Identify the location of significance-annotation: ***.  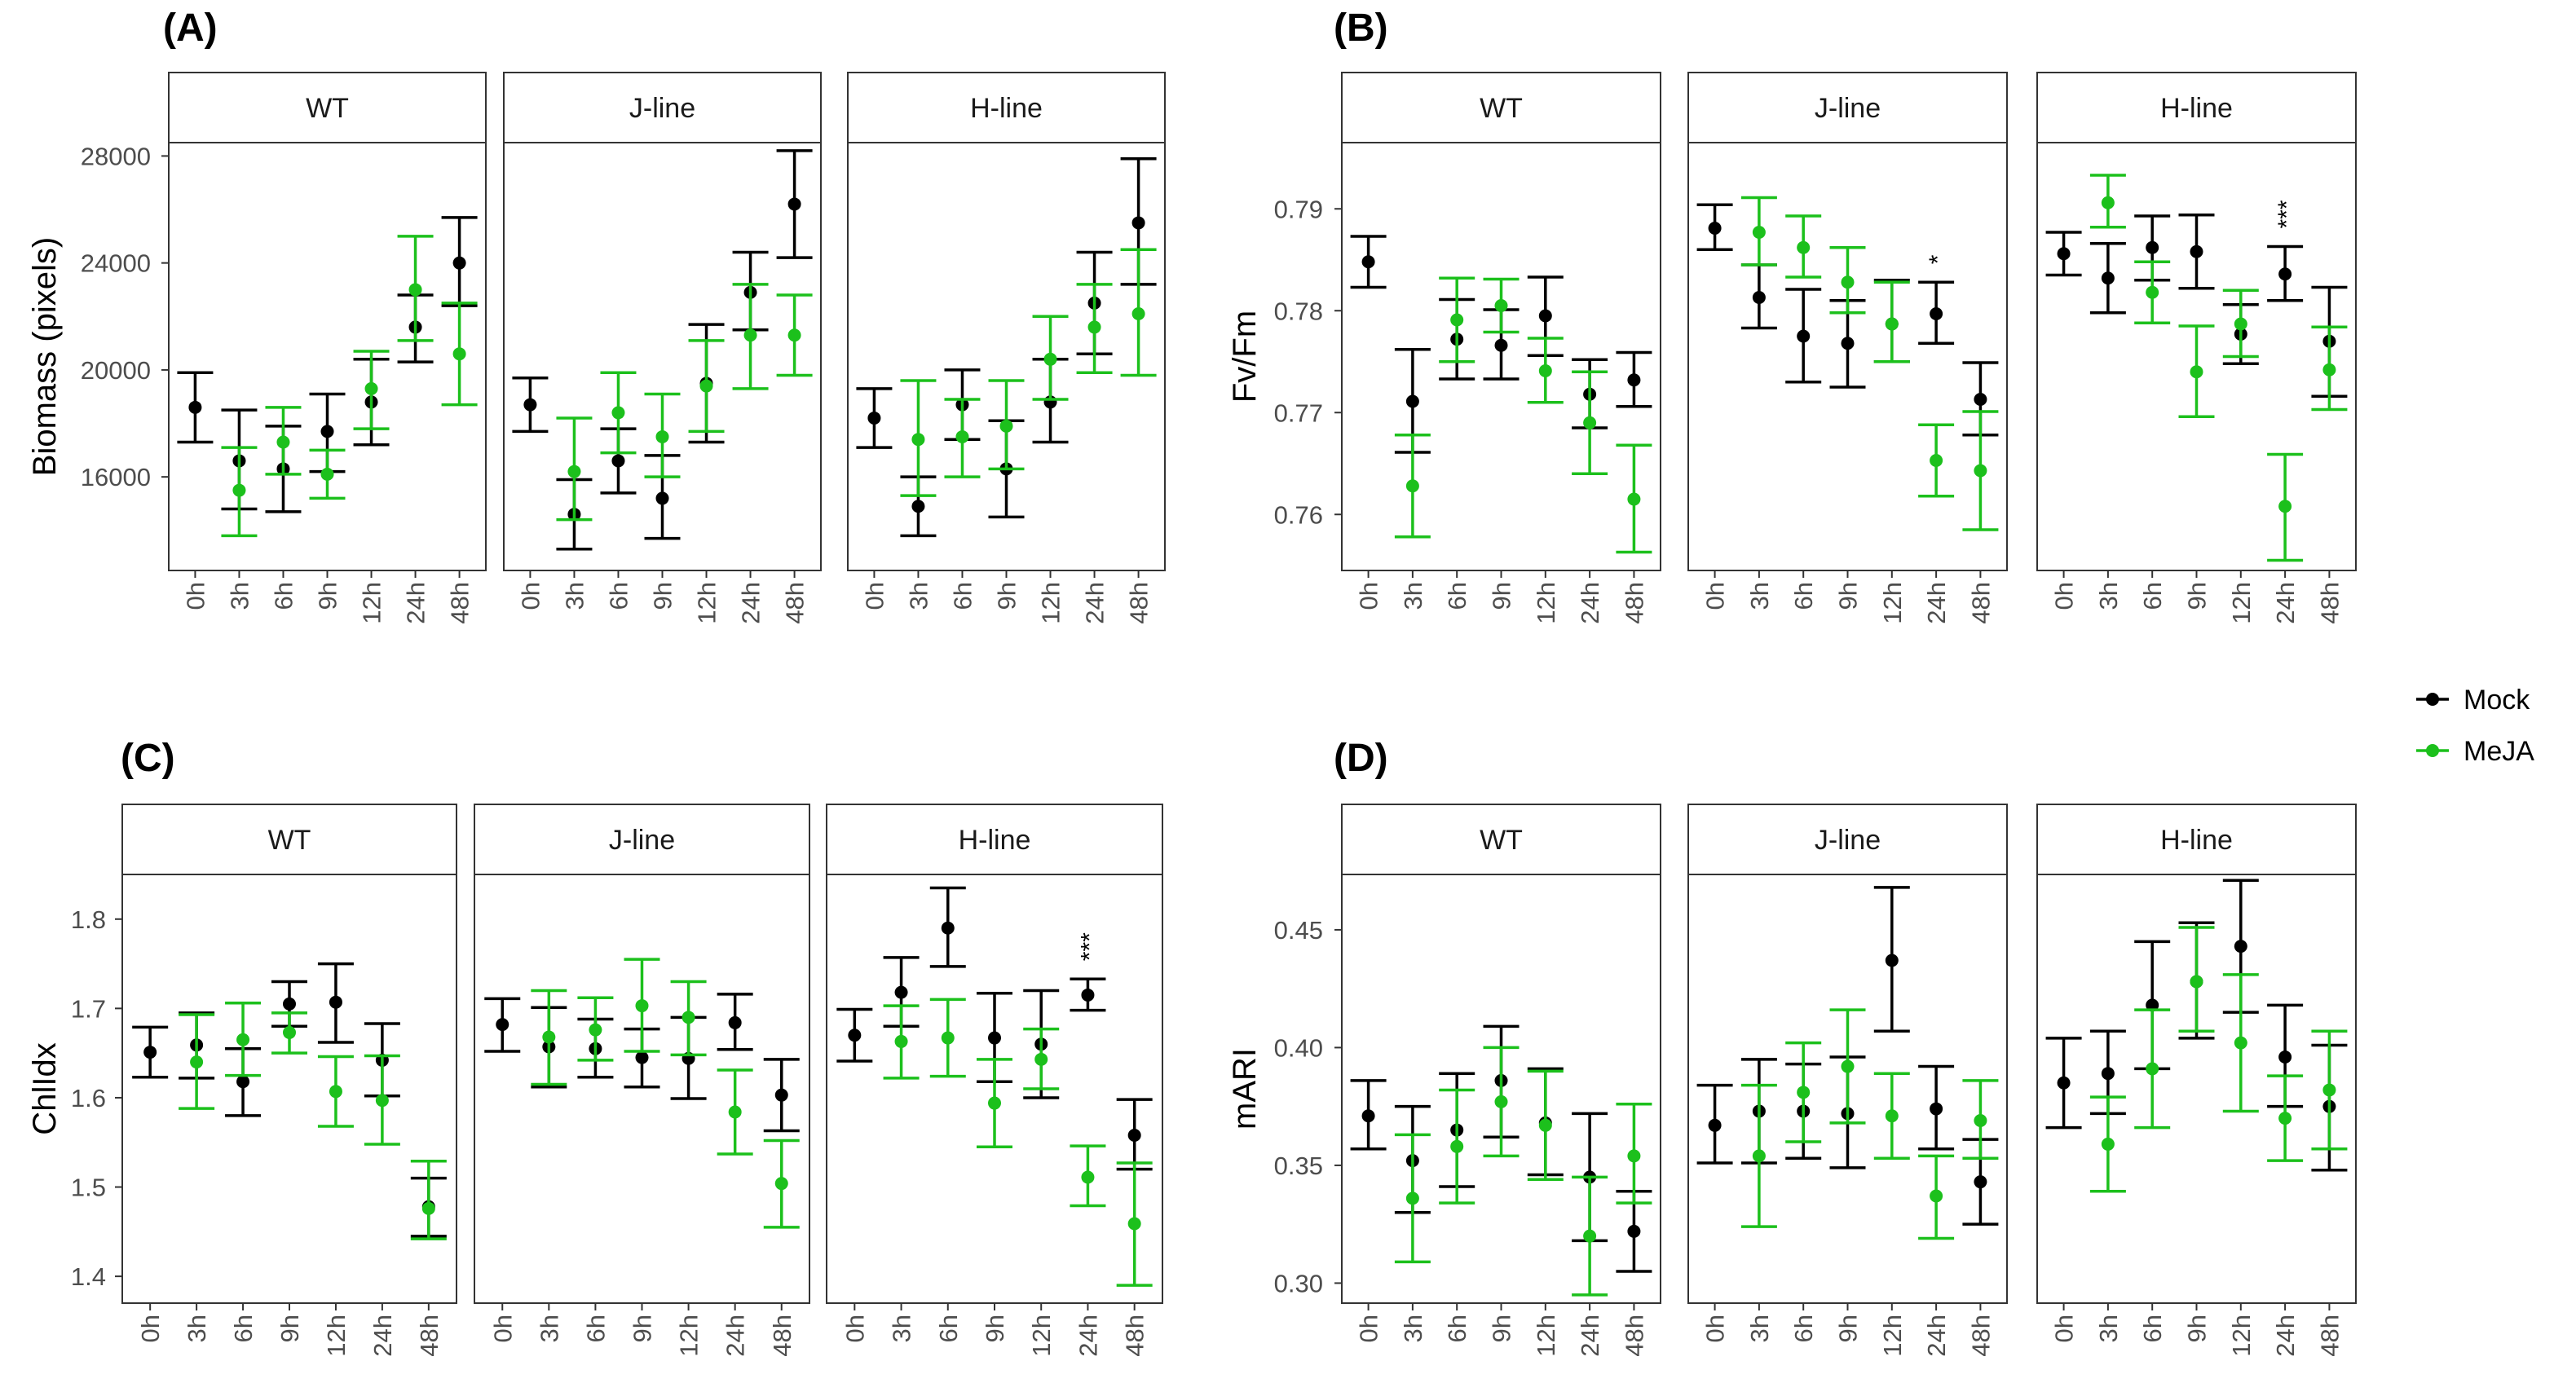
(1089, 946).